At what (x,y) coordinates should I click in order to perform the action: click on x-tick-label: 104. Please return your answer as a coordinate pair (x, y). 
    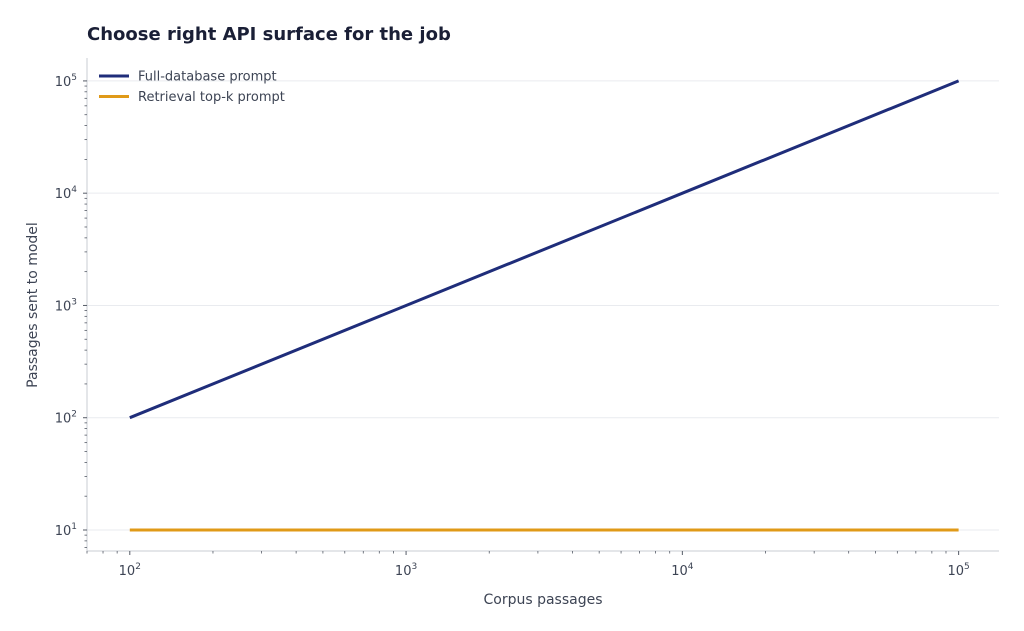
    Looking at the image, I should click on (682, 570).